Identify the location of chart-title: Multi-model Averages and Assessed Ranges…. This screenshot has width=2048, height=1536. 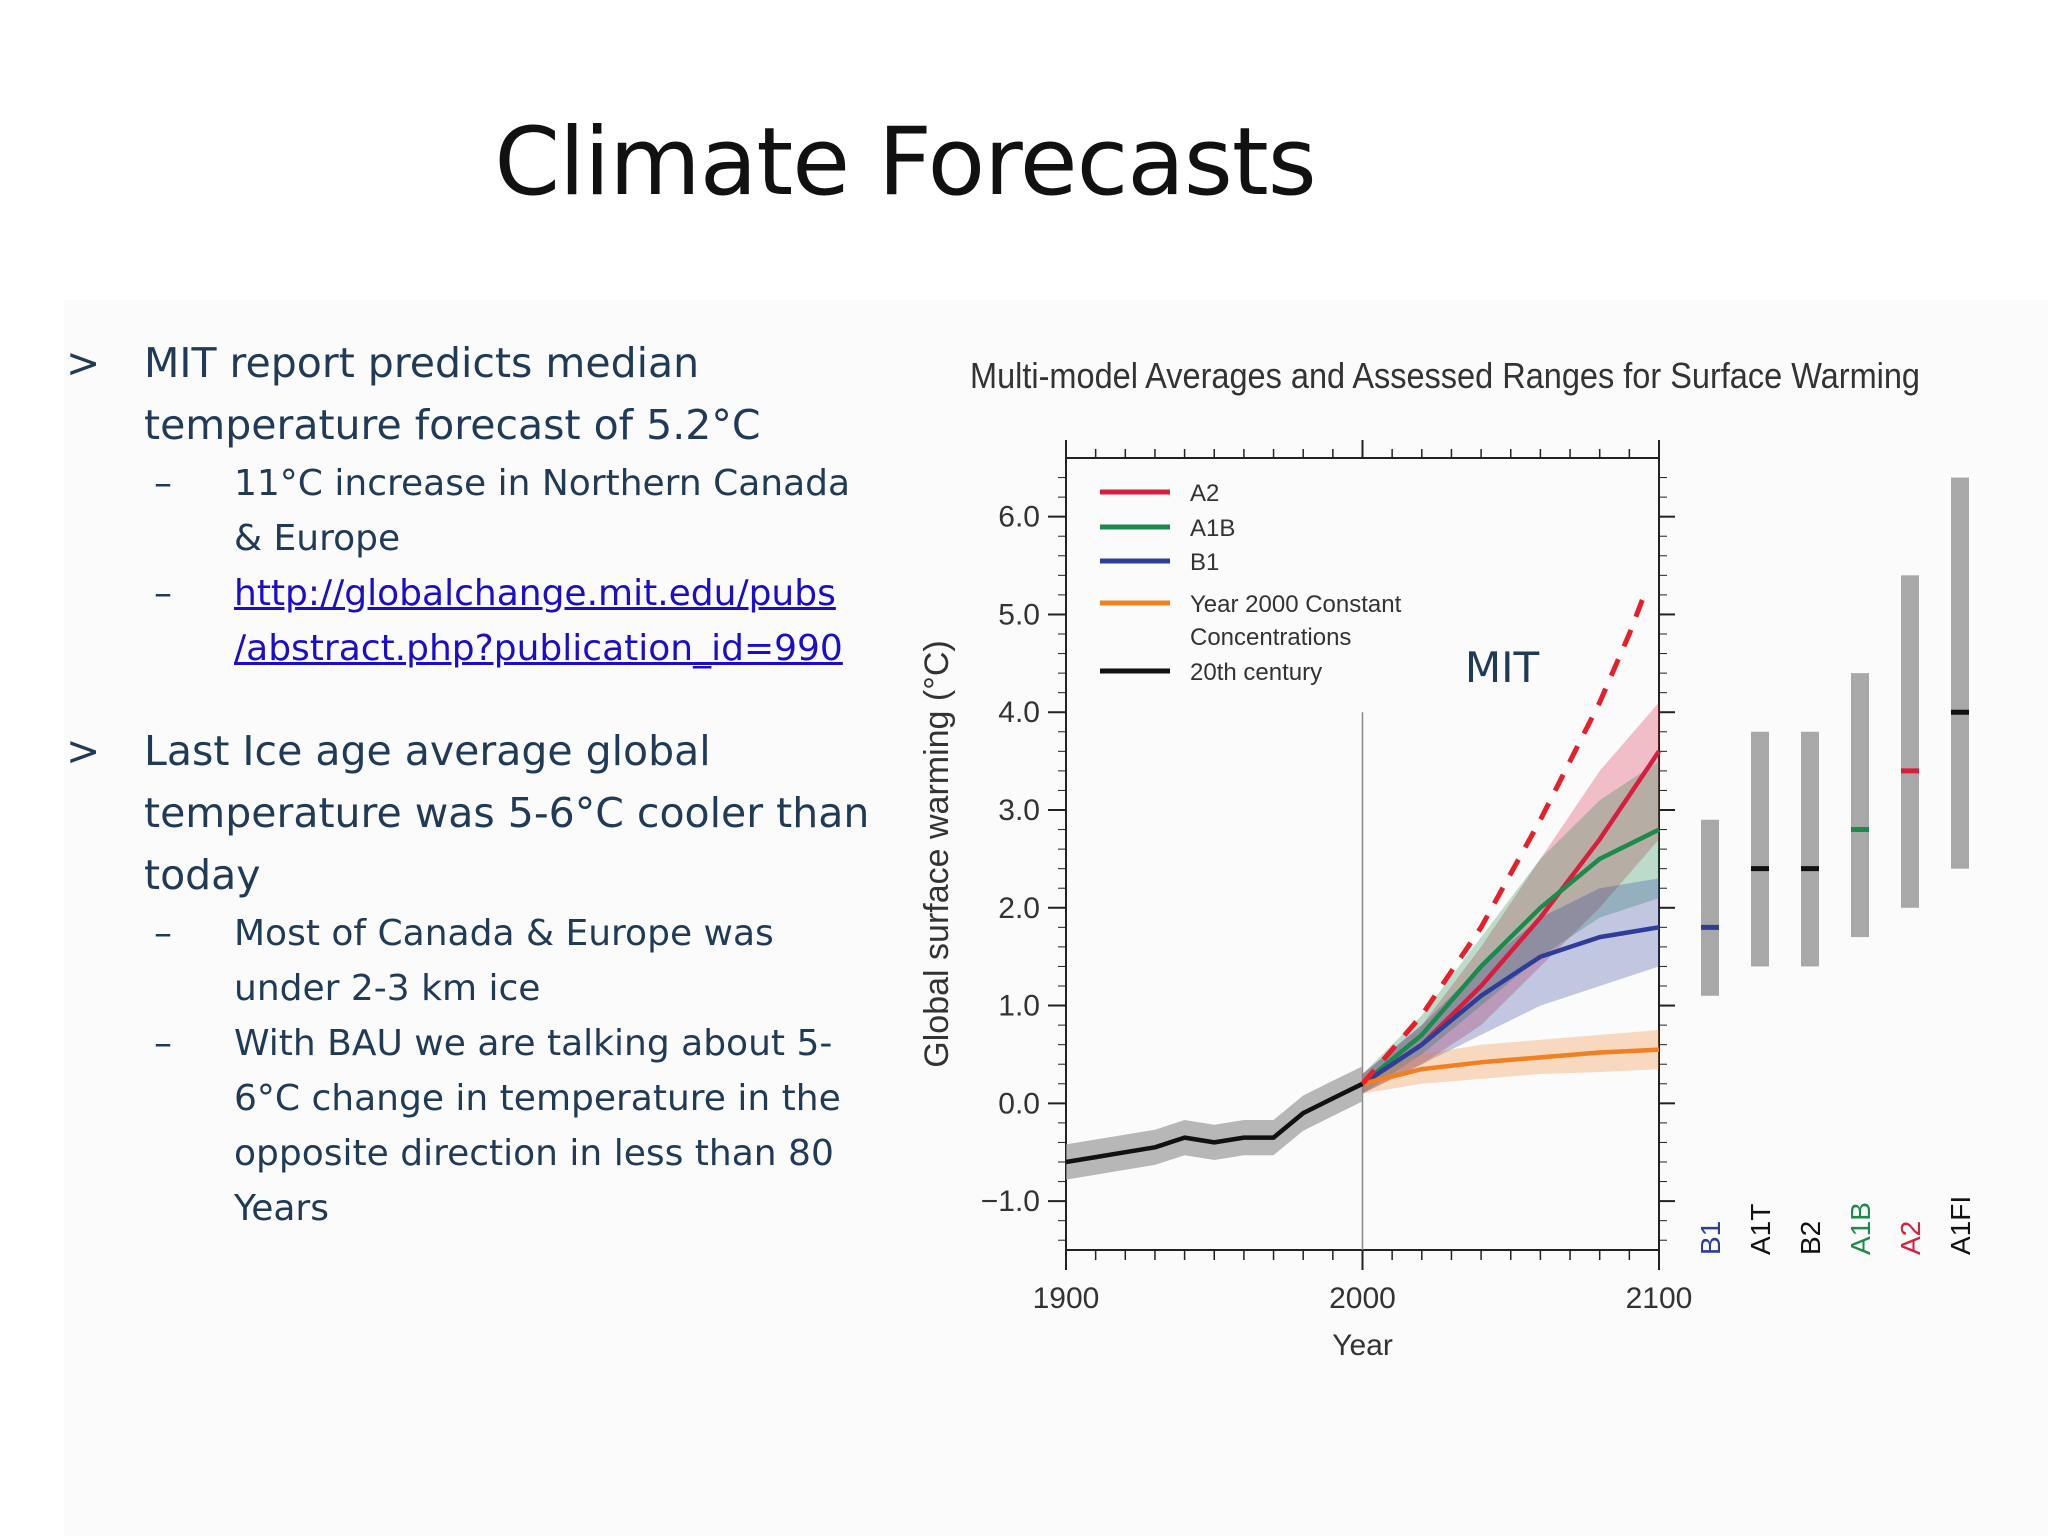
(1445, 375).